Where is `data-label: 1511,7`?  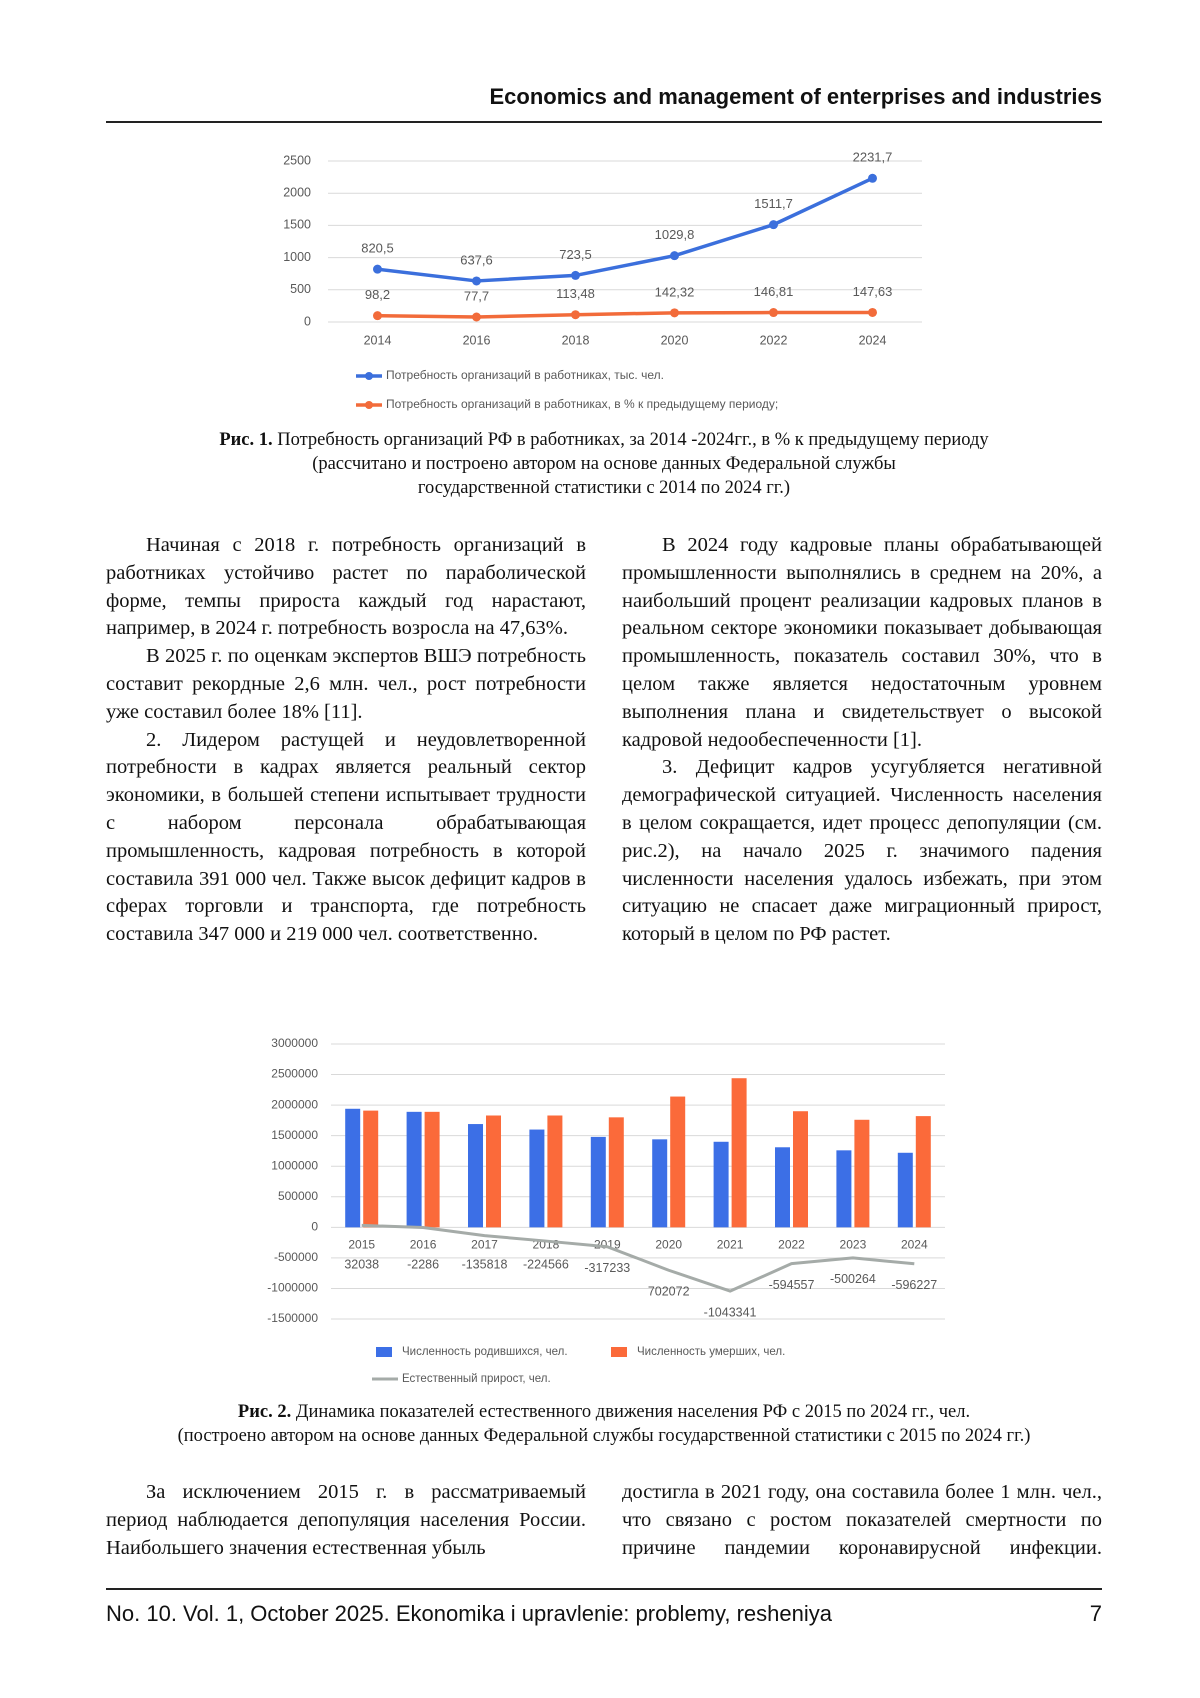 data-label: 1511,7 is located at coordinates (773, 203).